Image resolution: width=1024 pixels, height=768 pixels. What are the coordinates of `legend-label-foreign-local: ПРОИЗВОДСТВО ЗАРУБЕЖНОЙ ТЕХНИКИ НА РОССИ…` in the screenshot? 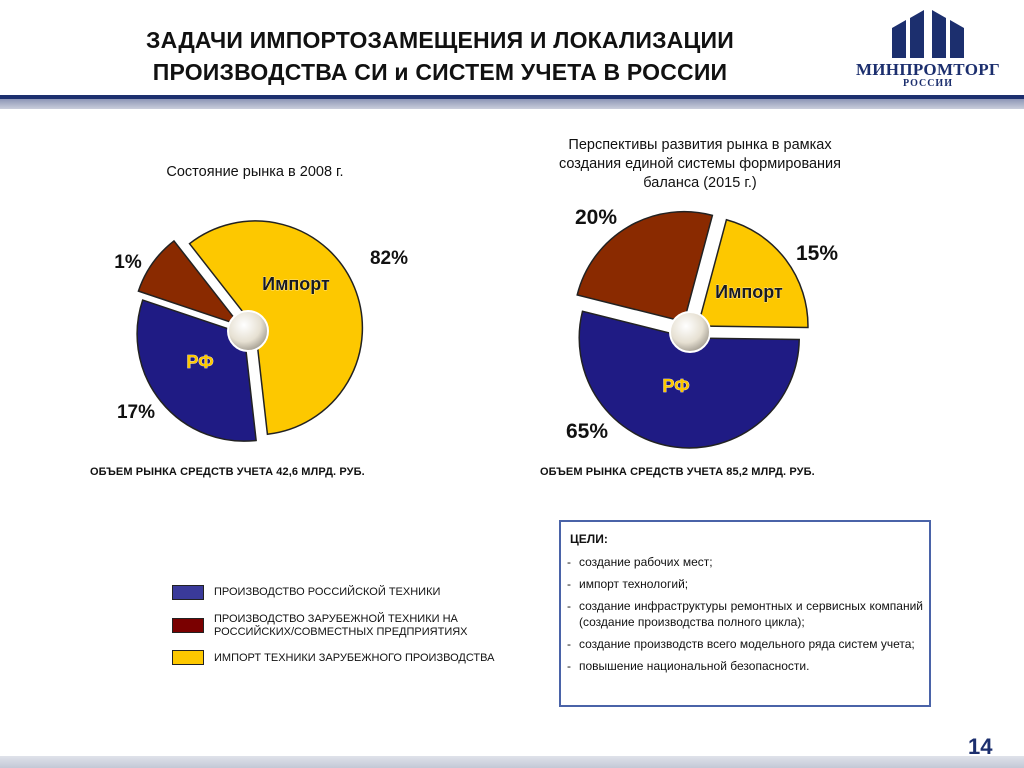 It's located at (341, 625).